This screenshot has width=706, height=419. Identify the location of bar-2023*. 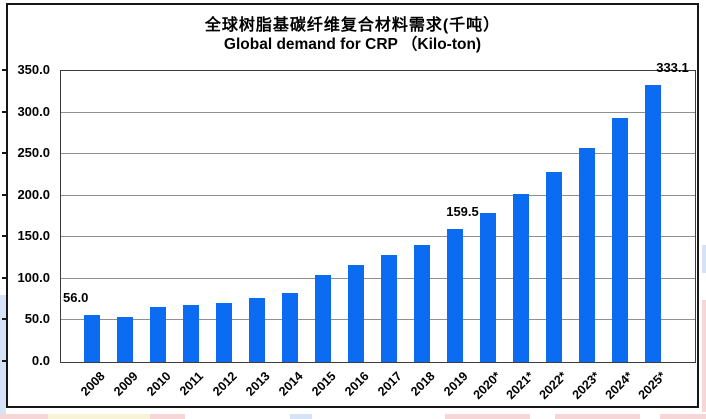
(586, 254).